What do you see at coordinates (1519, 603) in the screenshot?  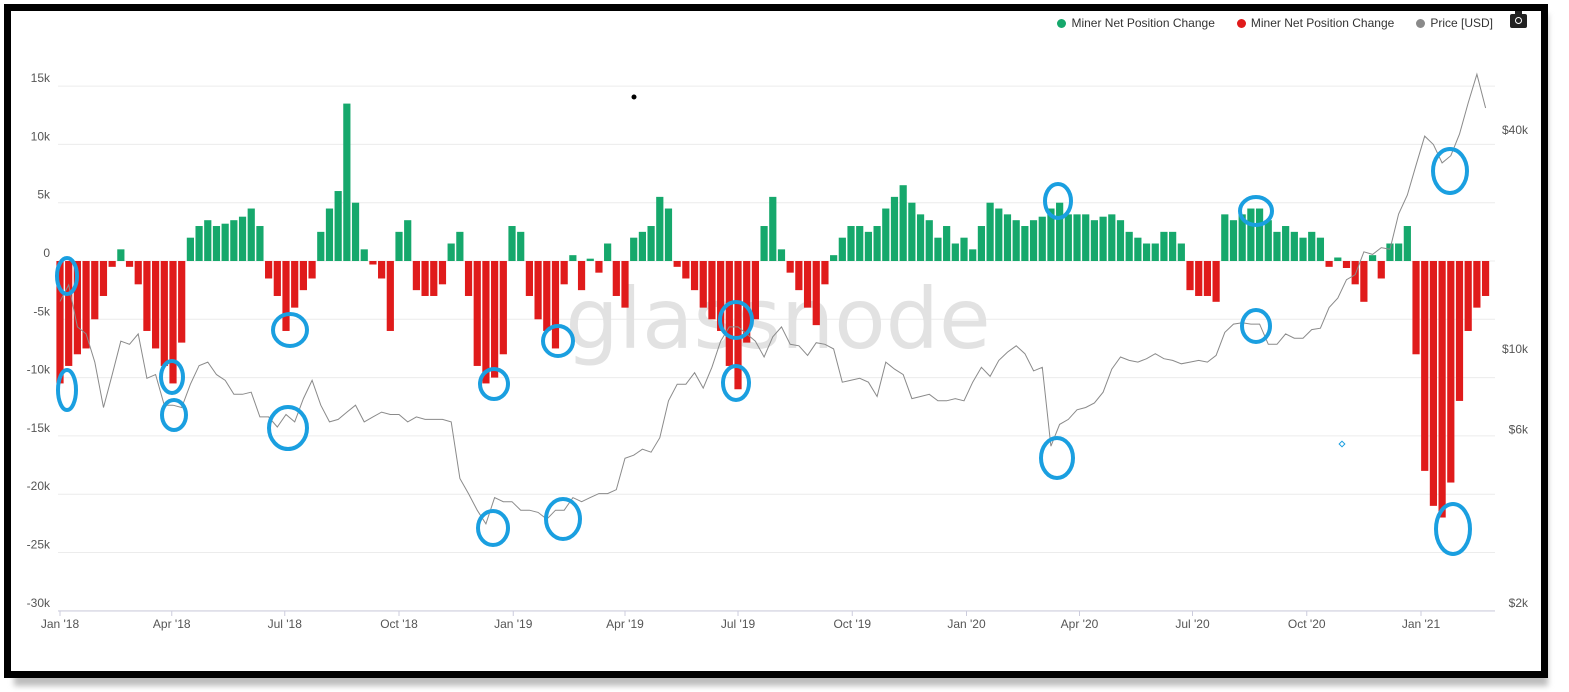 I see `right-axis-tick-label: $2k` at bounding box center [1519, 603].